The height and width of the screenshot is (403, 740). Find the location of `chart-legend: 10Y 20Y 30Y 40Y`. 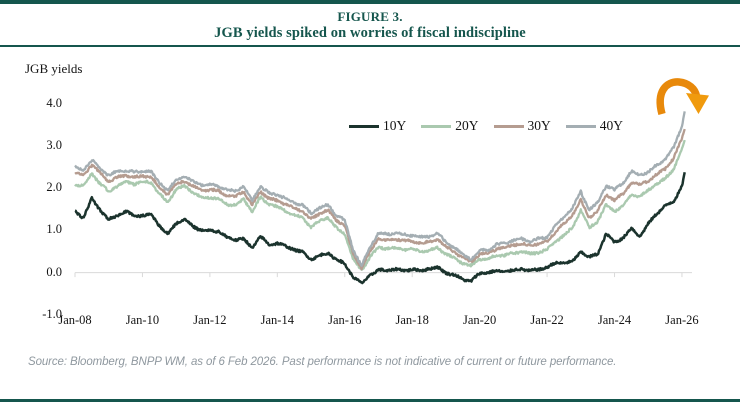

chart-legend: 10Y 20Y 30Y 40Y is located at coordinates (493, 126).